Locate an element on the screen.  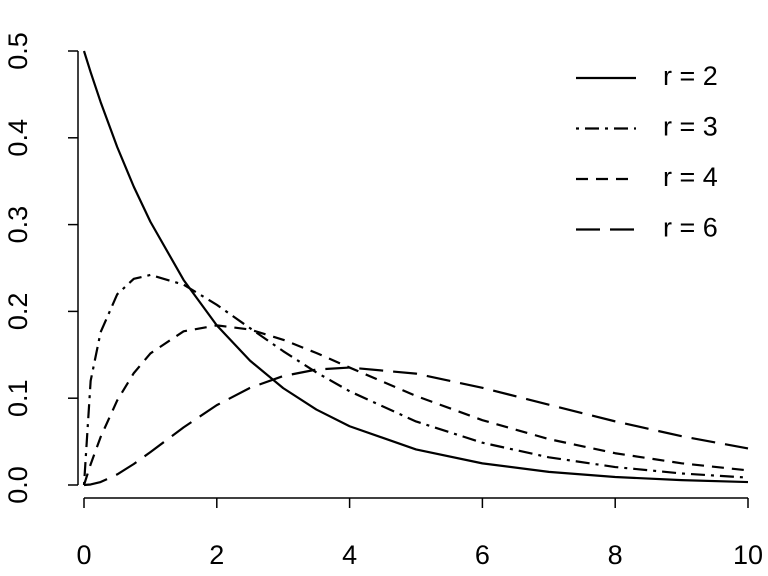
y-tick-label: 0.0 is located at coordinates (18, 485).